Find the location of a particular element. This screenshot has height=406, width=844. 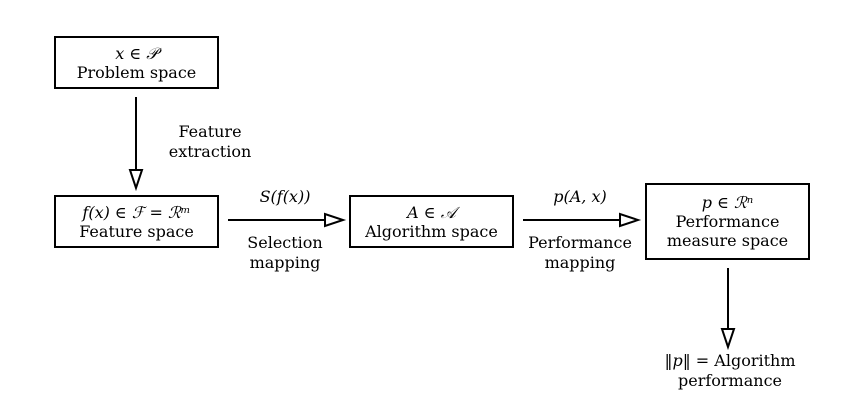

performance-space-math: p ∈ ℛⁿ is located at coordinates (727, 202).